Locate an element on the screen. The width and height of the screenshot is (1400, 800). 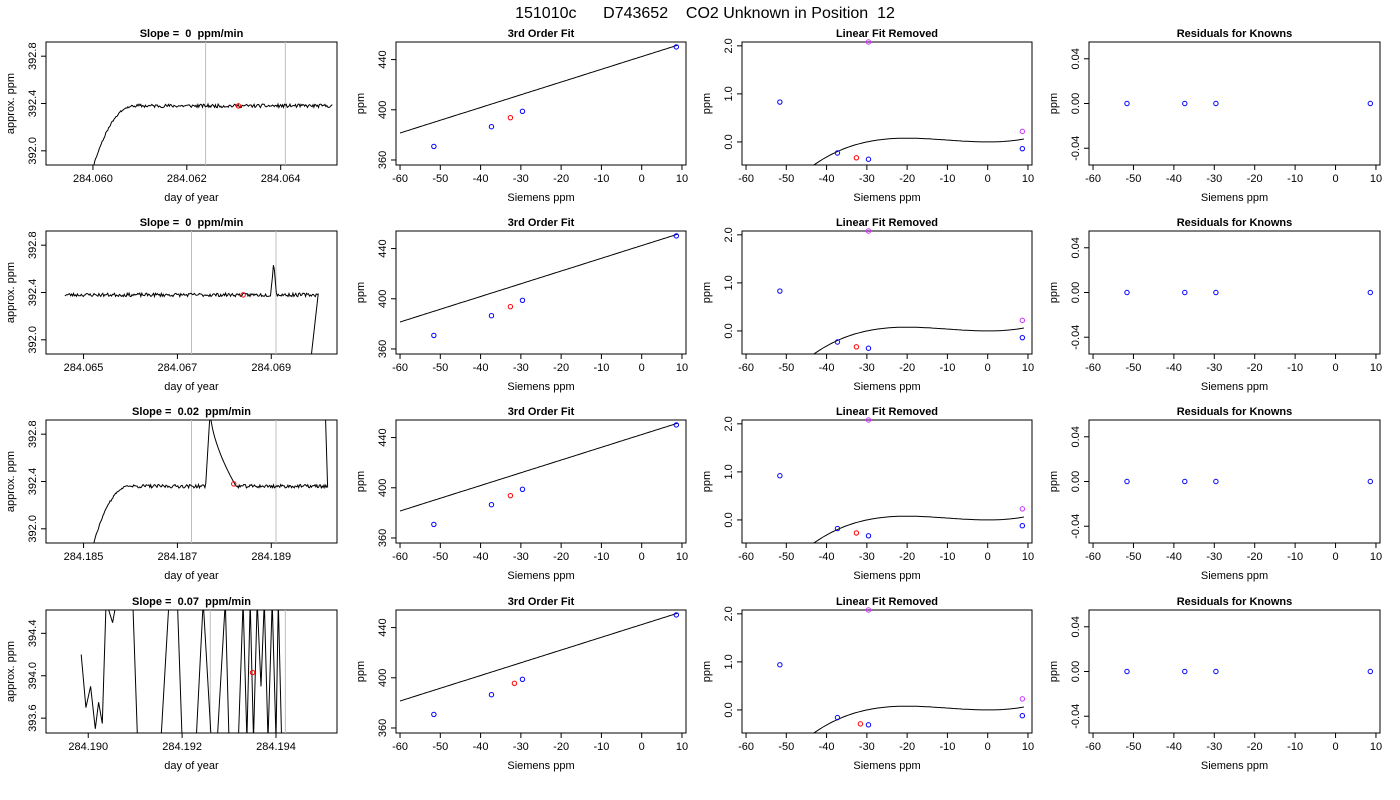
y-tick-label: 360 is located at coordinates (383, 349).